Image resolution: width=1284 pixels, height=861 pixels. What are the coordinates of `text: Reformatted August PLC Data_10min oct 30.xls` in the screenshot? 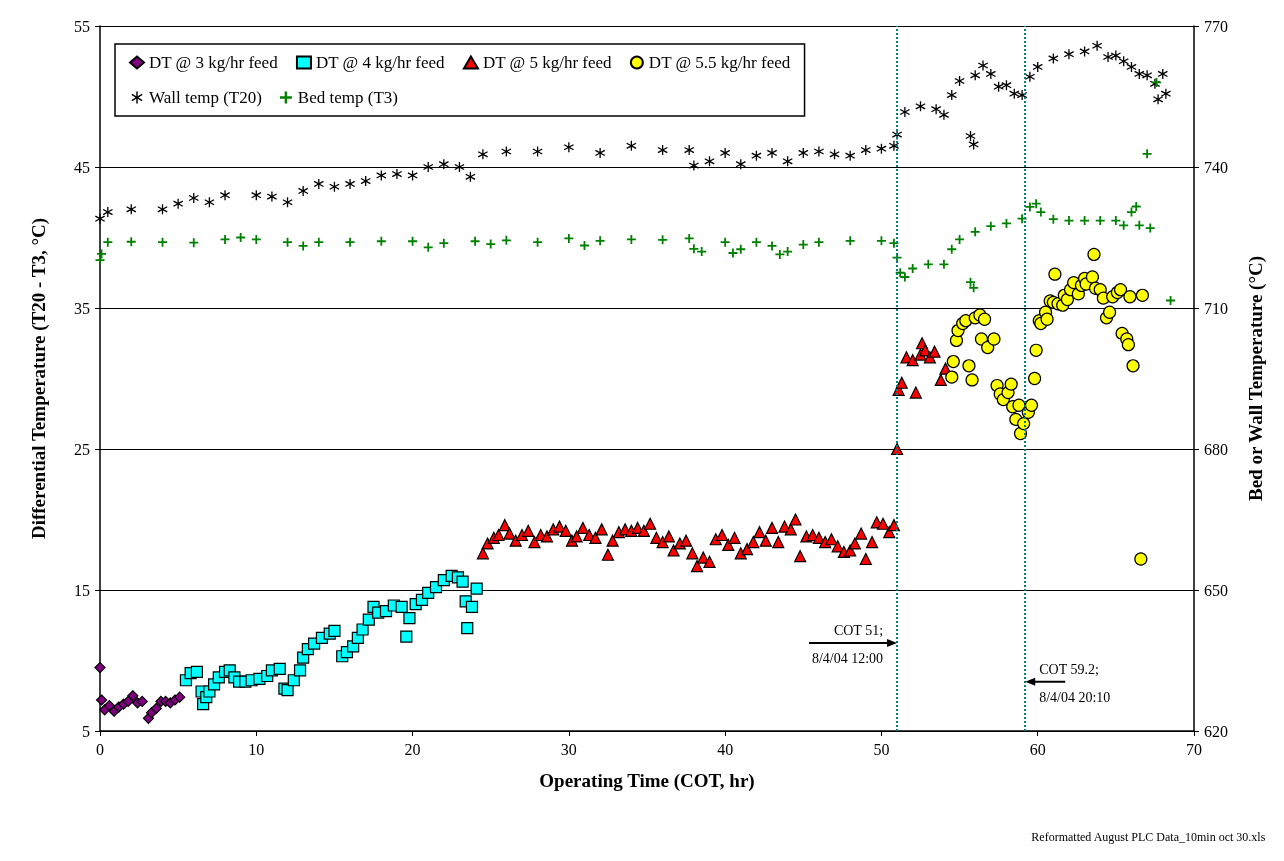 It's located at (1148, 837).